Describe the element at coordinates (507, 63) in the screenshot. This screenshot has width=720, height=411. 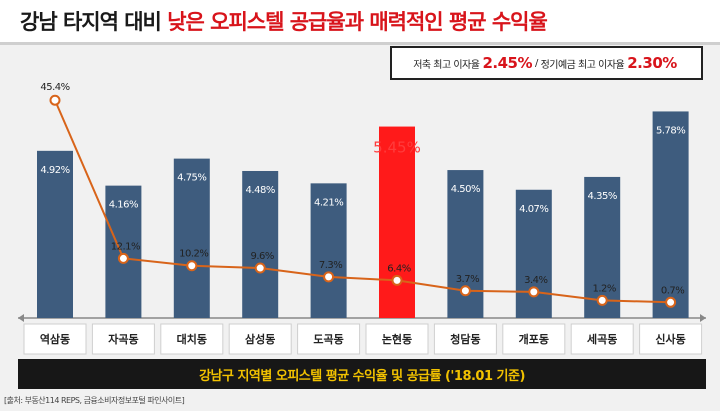
I see `savings-rate-value: 2.45%` at that location.